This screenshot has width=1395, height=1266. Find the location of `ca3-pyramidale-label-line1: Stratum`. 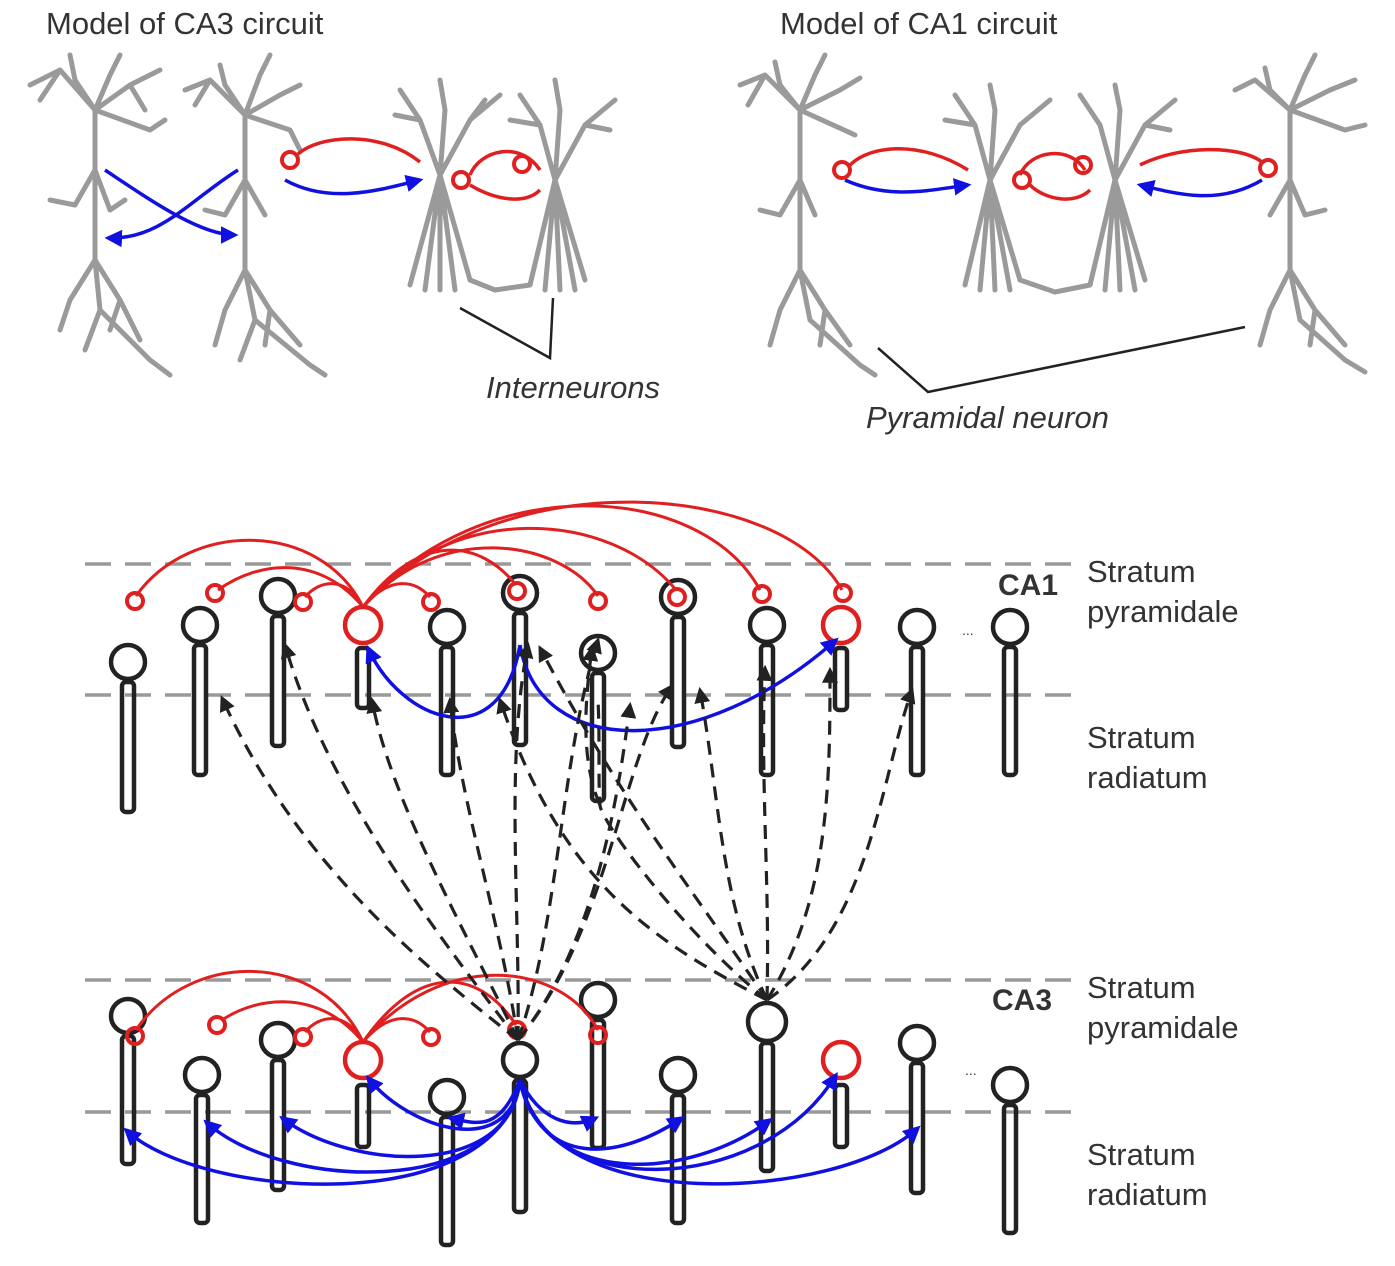

ca3-pyramidale-label-line1: Stratum is located at coordinates (1141, 987).